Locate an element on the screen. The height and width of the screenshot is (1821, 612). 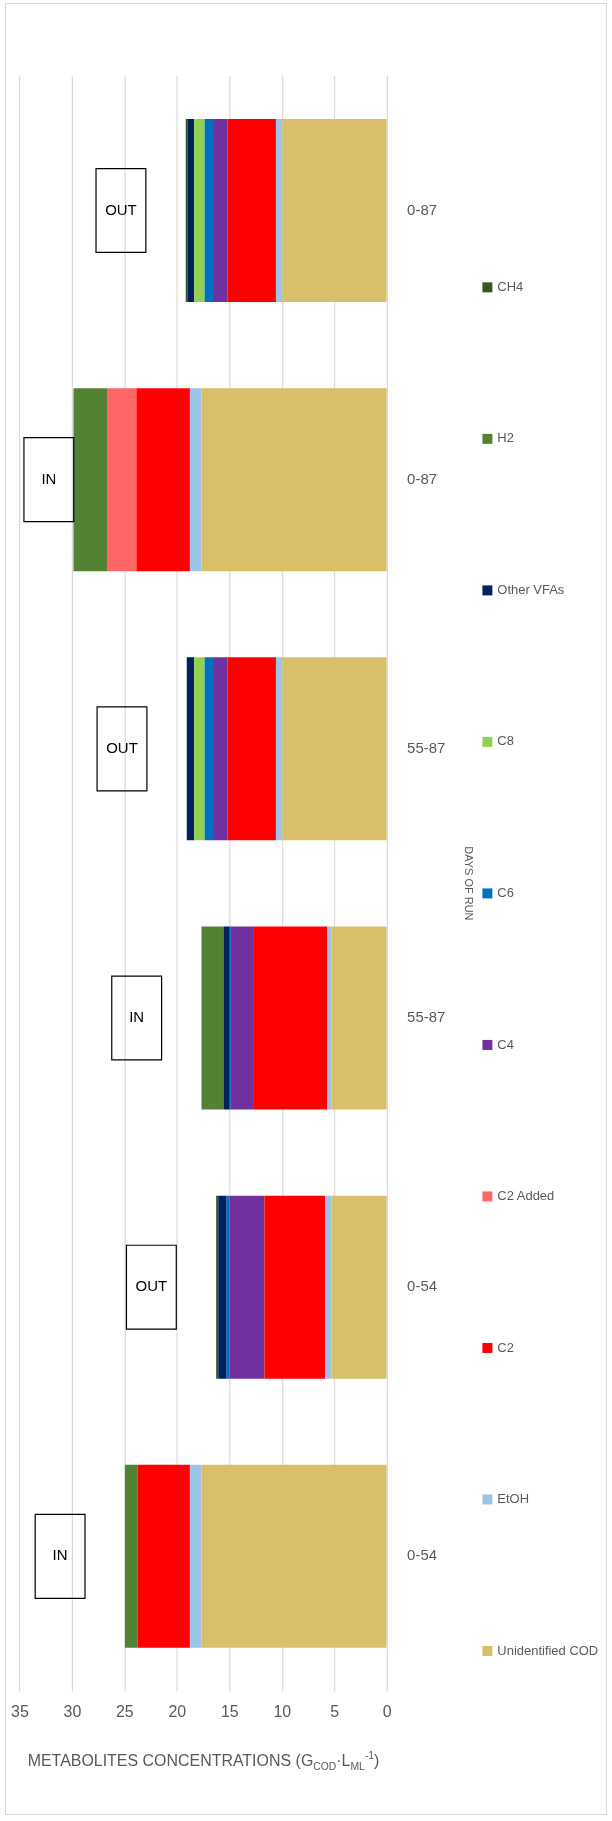
legend-label: H2 is located at coordinates (505, 438).